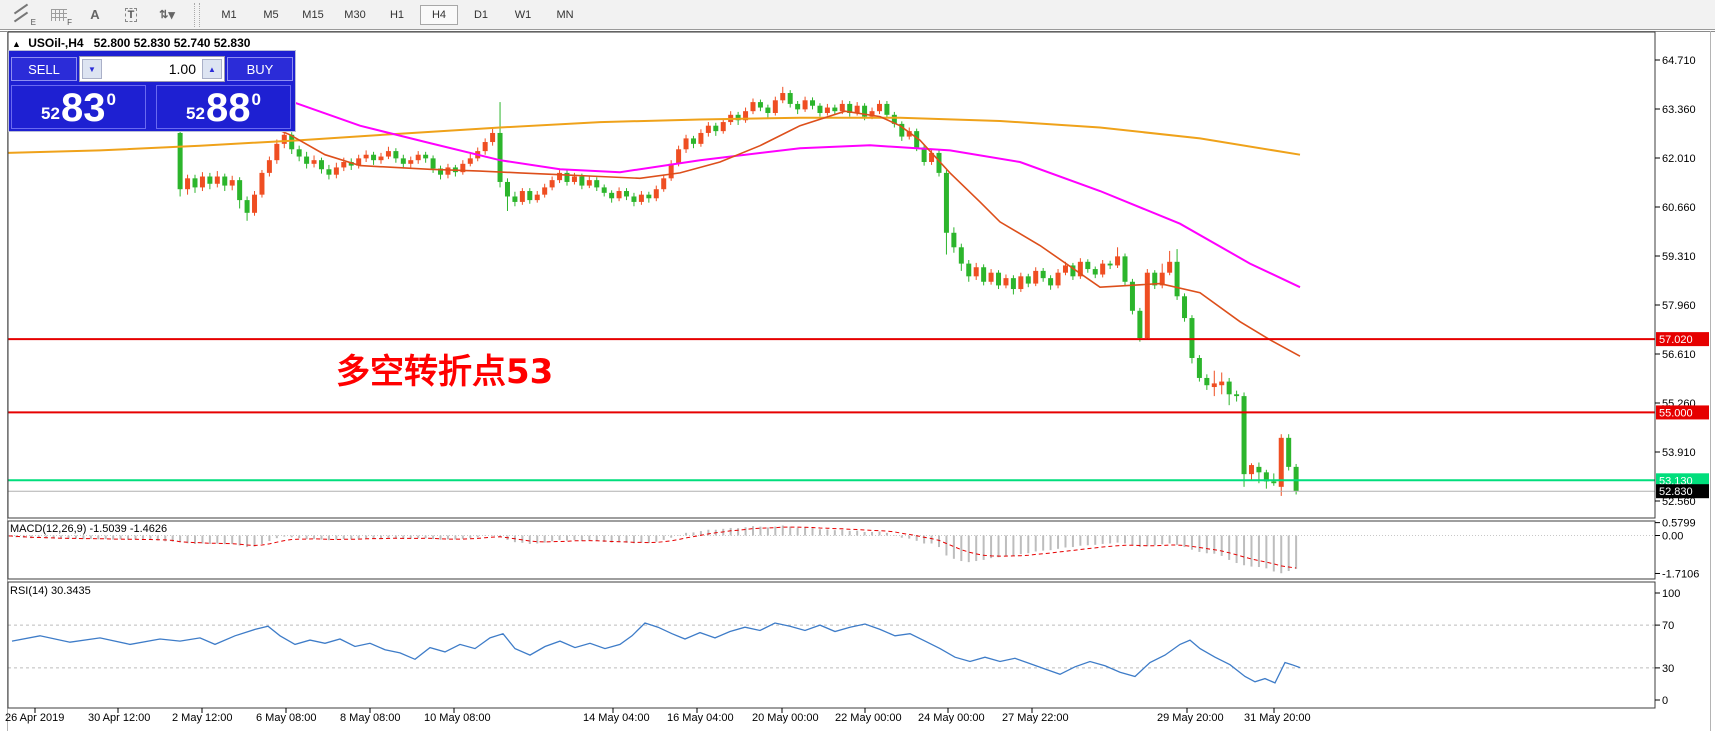 The height and width of the screenshot is (732, 1715). I want to click on rsi-pane, so click(831, 653).